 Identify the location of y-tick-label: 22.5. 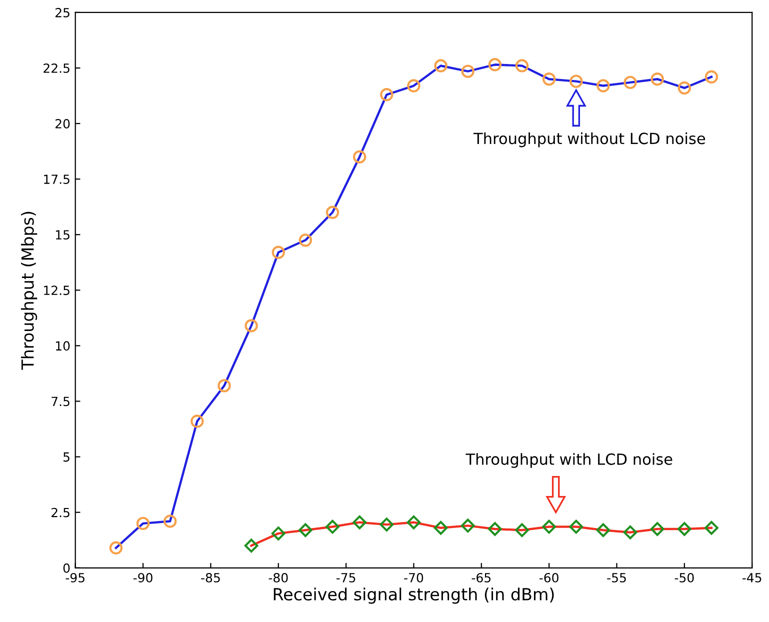
(57, 68).